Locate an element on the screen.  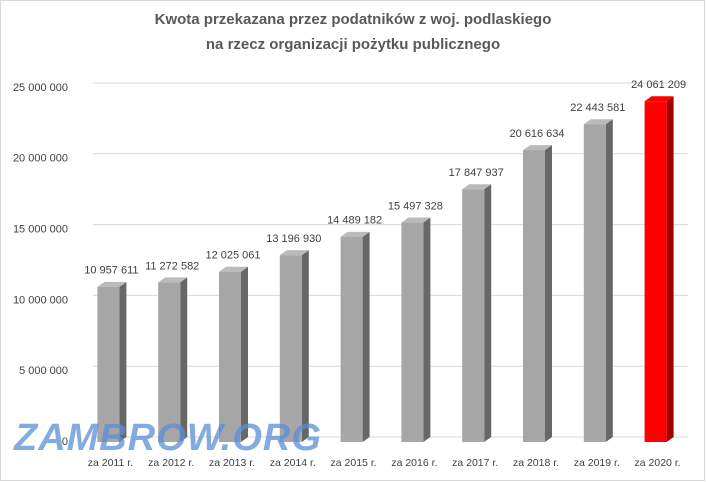
x-tick-label: za 2013 r. is located at coordinates (232, 463).